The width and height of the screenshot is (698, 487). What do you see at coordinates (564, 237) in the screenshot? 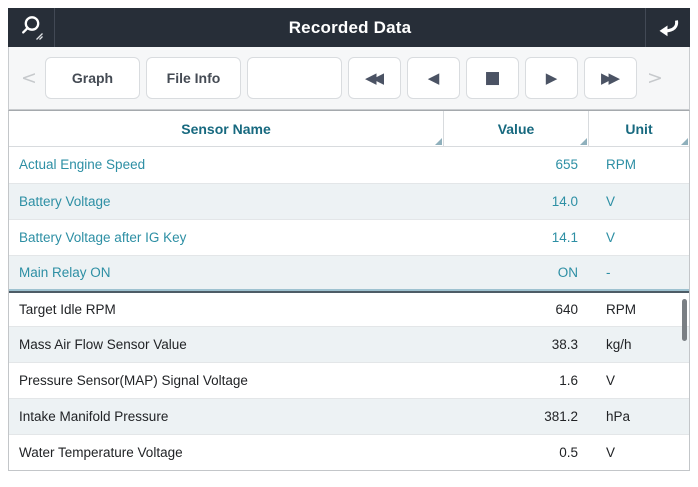
I see `sensor-value-cell: 14.1` at bounding box center [564, 237].